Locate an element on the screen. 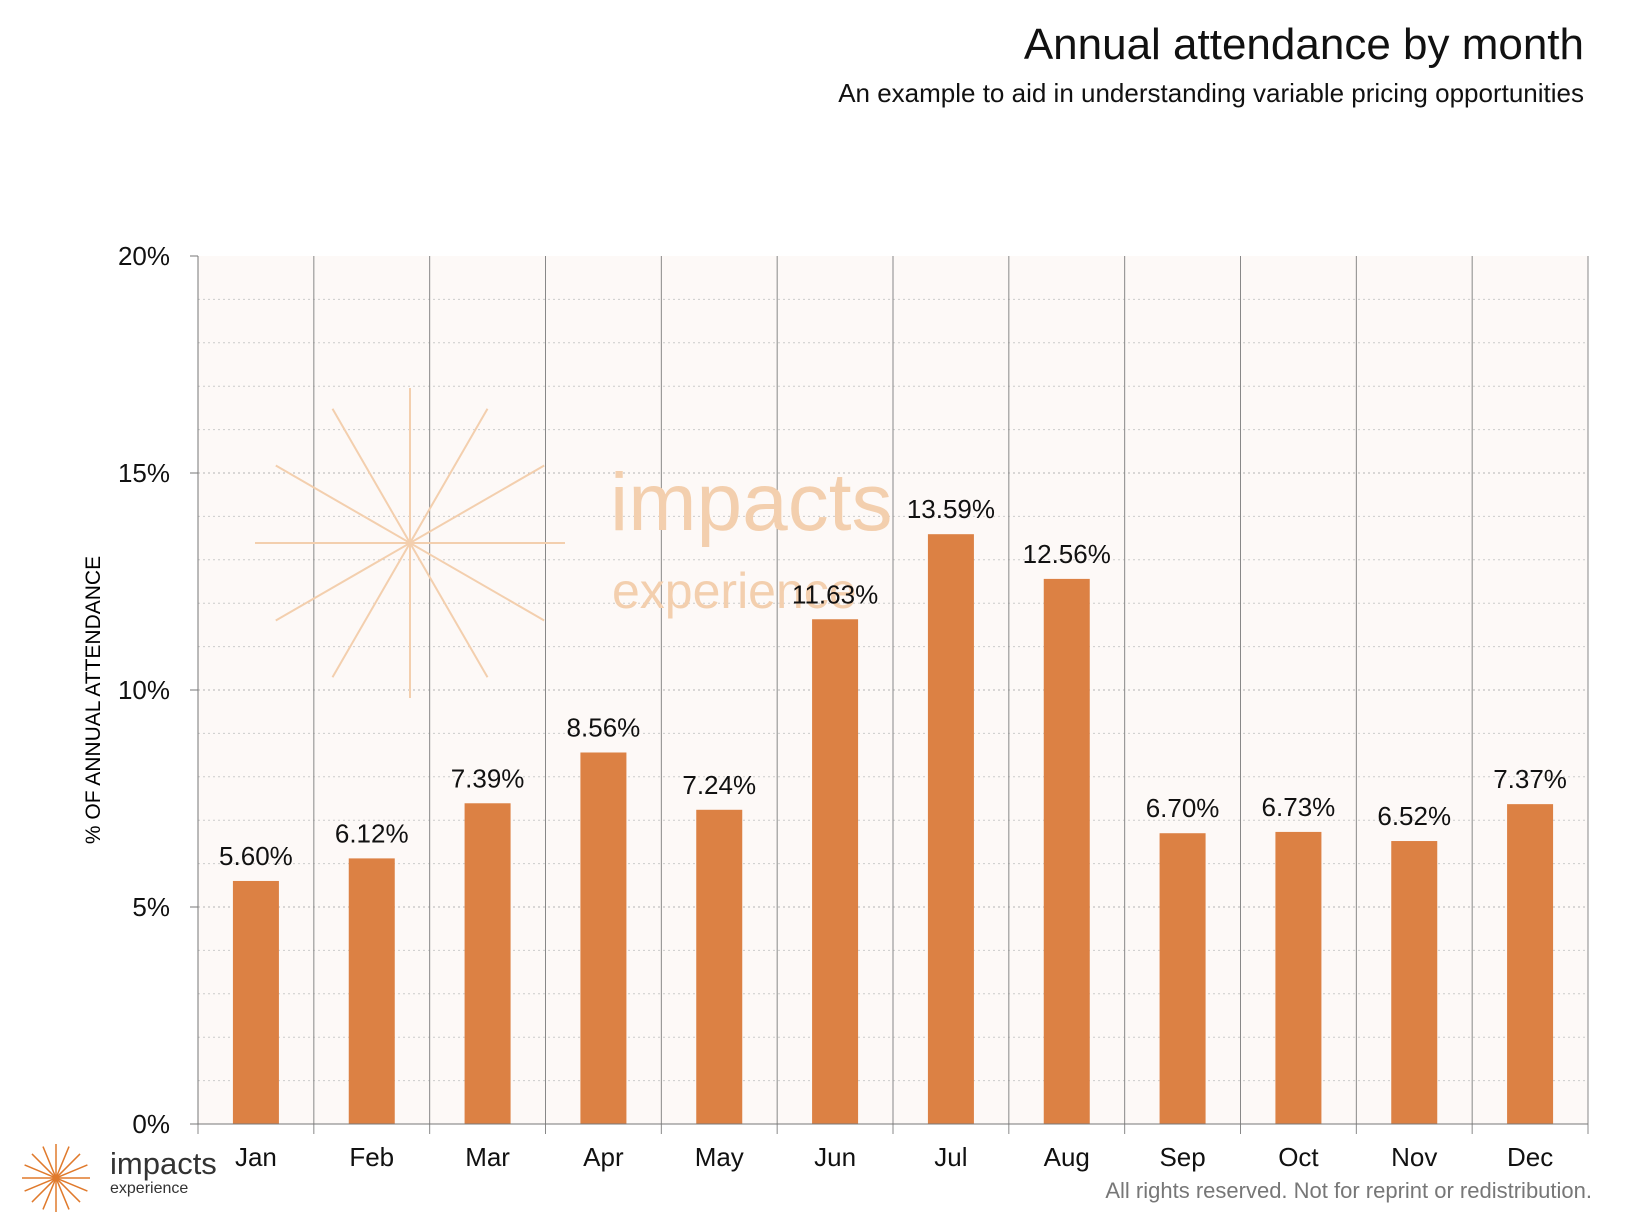 The height and width of the screenshot is (1232, 1632). x-tick-label: Oct is located at coordinates (1298, 1157).